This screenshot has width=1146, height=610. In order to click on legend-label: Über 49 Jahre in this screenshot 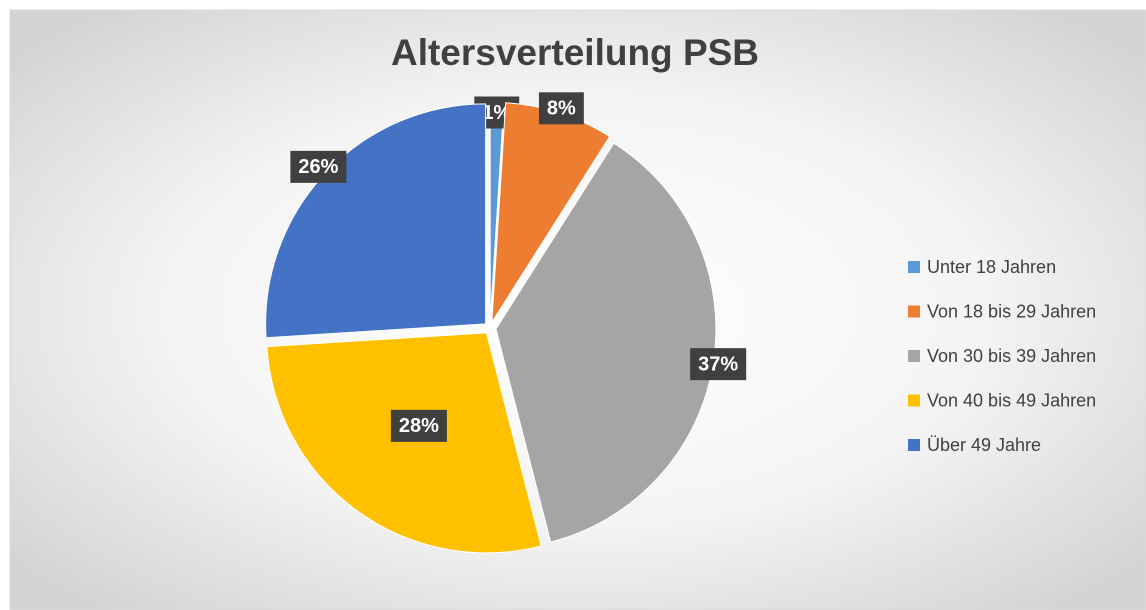, I will do `click(984, 445)`.